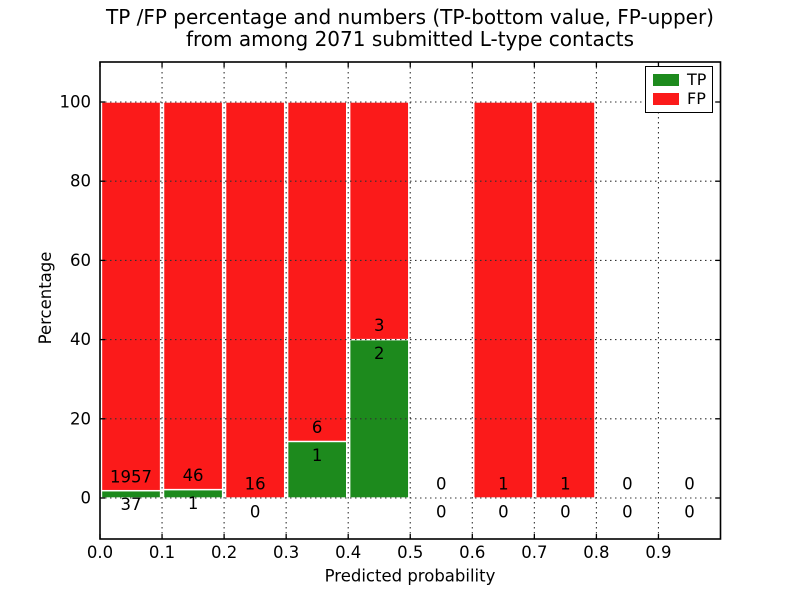 This screenshot has width=800, height=600. What do you see at coordinates (80, 339) in the screenshot?
I see `y-tick-label: 40` at bounding box center [80, 339].